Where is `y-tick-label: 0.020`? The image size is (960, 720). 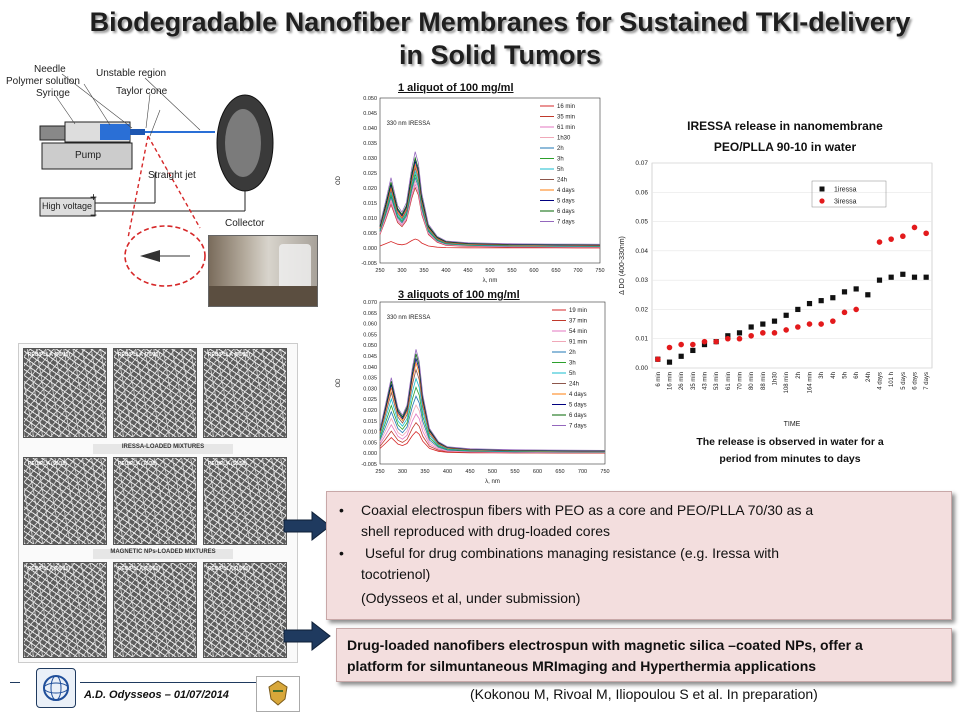 y-tick-label: 0.020 is located at coordinates (370, 411).